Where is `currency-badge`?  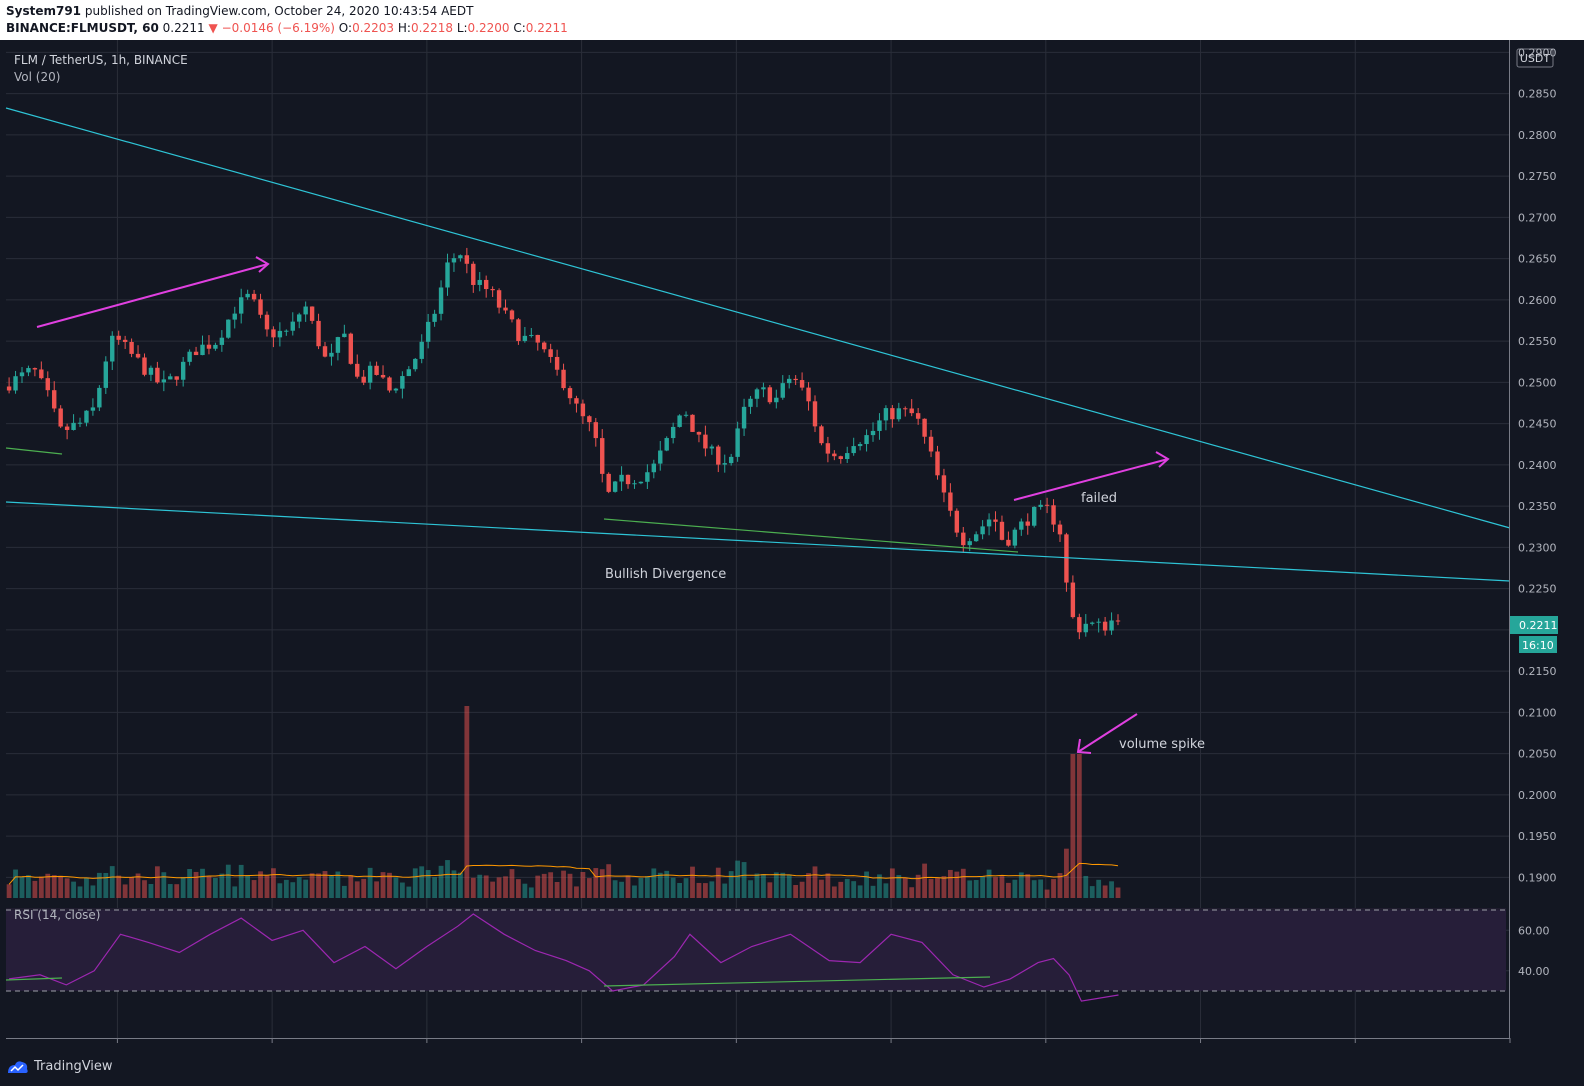
currency-badge is located at coordinates (1535, 58).